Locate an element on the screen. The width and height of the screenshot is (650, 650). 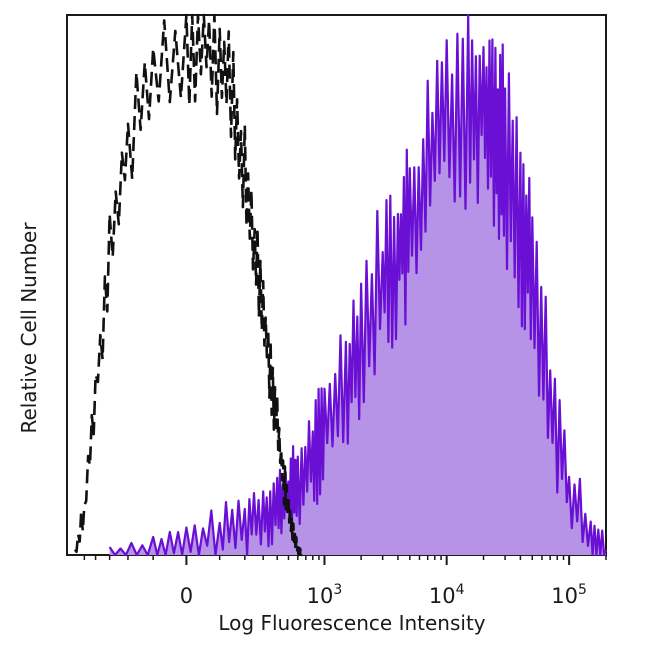
x-tick-label: 104 is located at coordinates (447, 595).